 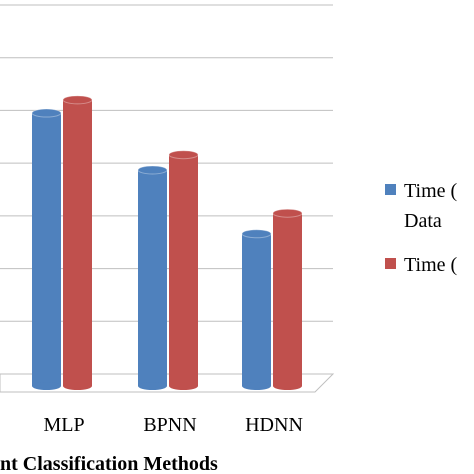 I want to click on x-tick-label: HDNN, so click(x=274, y=425).